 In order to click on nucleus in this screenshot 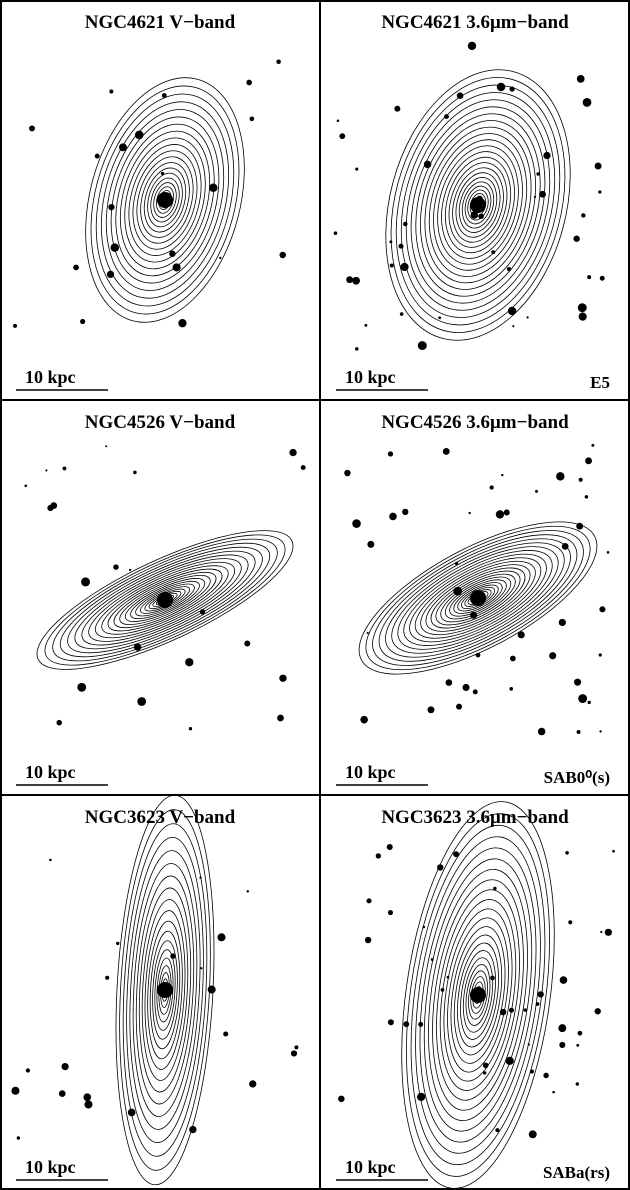, I will do `click(165, 200)`.